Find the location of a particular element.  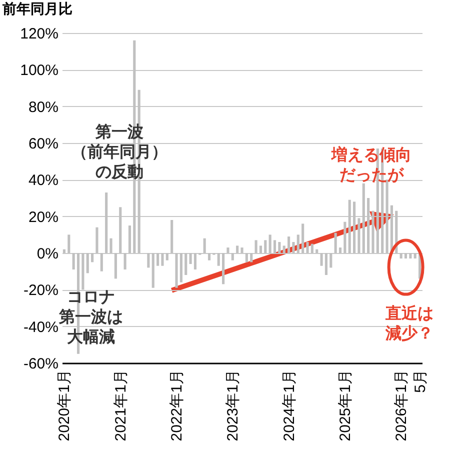

y-tick-label: 80% is located at coordinates (43, 107).